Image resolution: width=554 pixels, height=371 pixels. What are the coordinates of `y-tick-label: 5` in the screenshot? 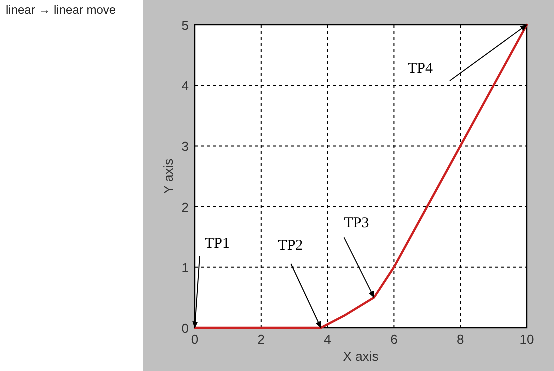 It's located at (185, 25).